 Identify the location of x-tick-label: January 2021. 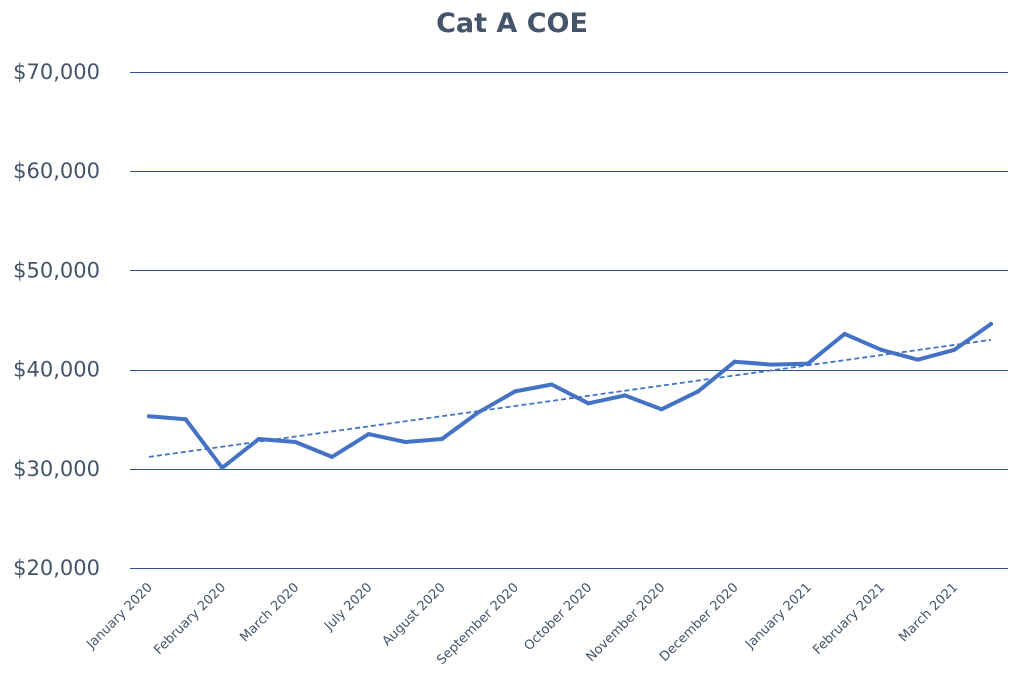
(778, 616).